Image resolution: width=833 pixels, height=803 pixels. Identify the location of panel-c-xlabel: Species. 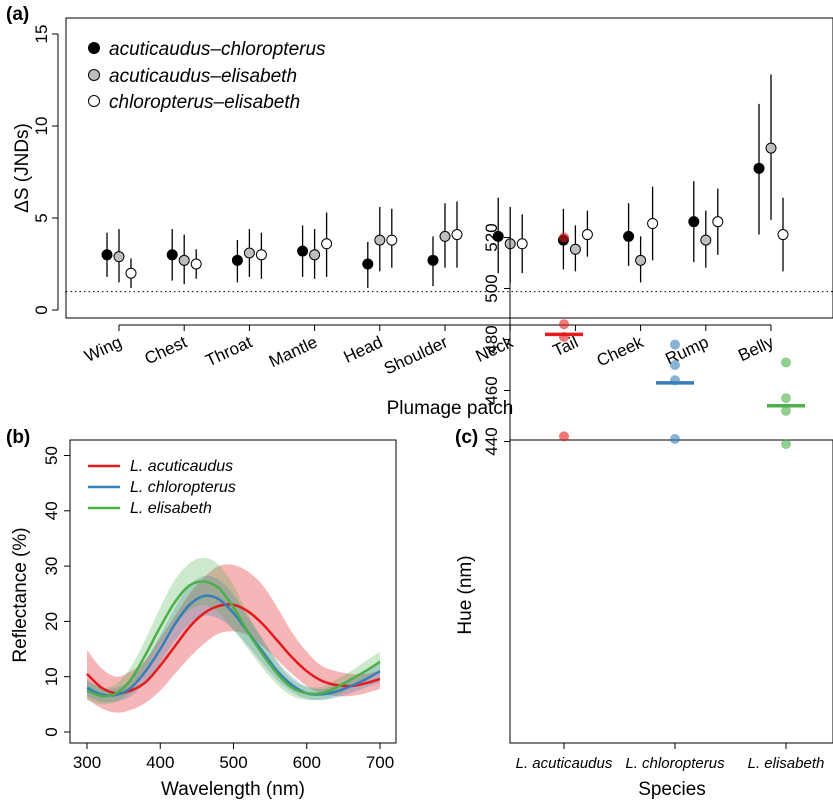
(672, 789).